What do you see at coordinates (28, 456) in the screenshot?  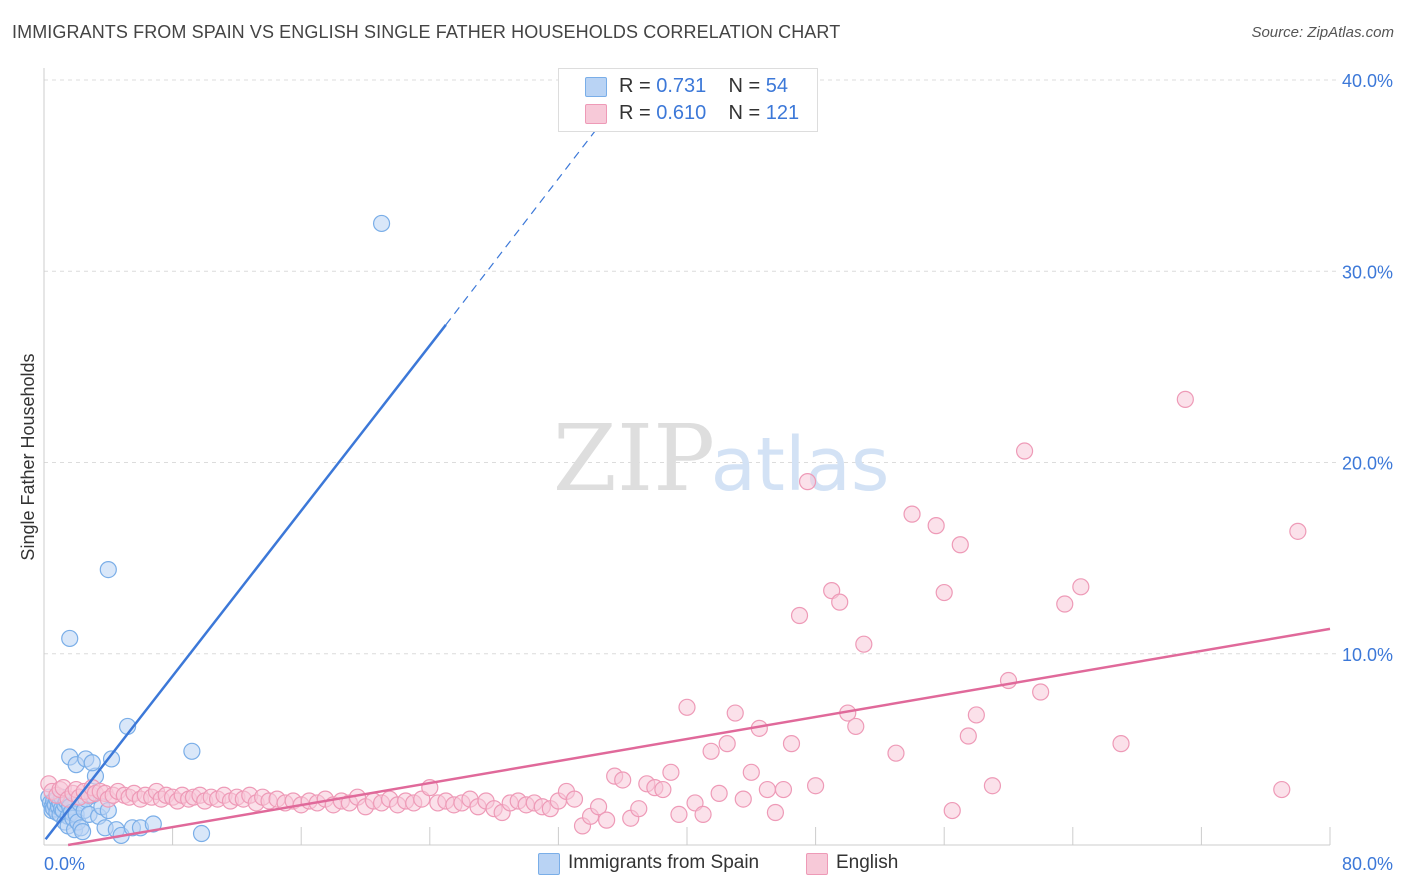 I see `y-axis-label: Single Father Households` at bounding box center [28, 456].